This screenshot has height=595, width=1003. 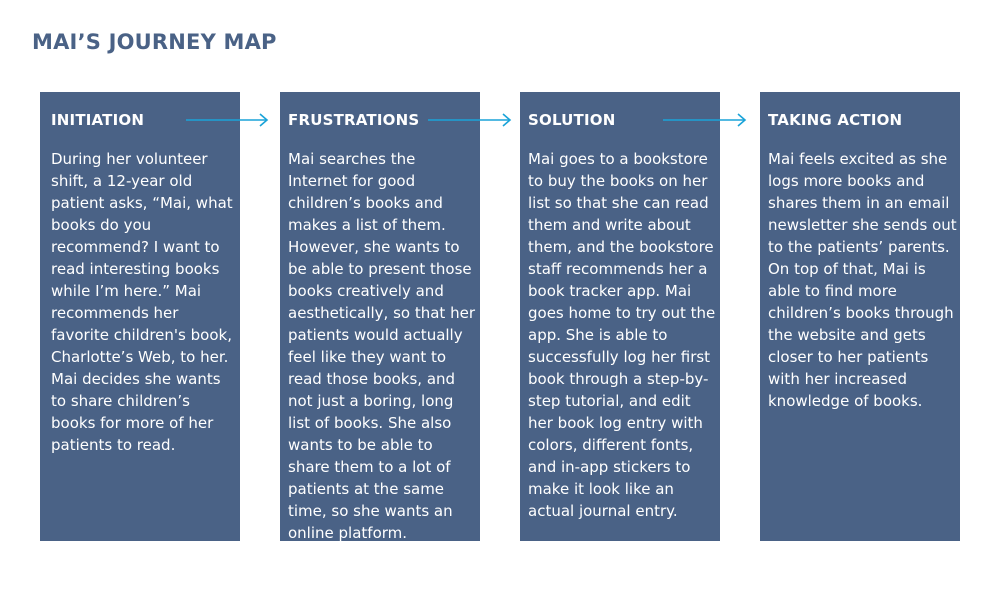 What do you see at coordinates (98, 120) in the screenshot?
I see `stage-heading: INITIATION` at bounding box center [98, 120].